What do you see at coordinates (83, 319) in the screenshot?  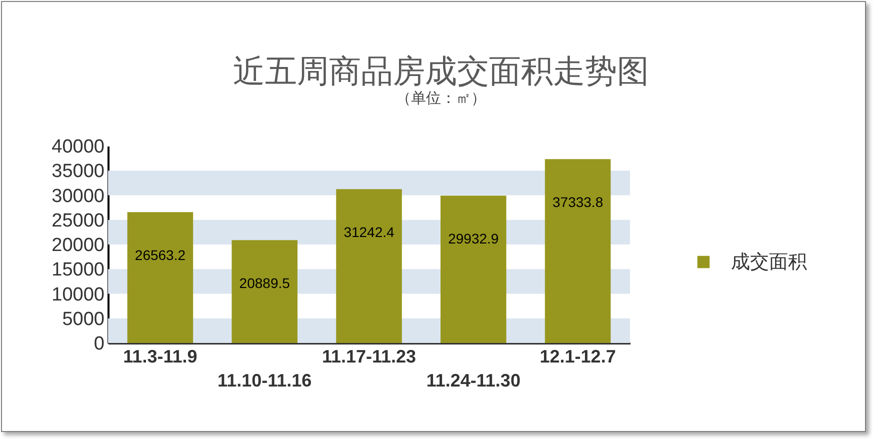 I see `y-tick-label: 5000` at bounding box center [83, 319].